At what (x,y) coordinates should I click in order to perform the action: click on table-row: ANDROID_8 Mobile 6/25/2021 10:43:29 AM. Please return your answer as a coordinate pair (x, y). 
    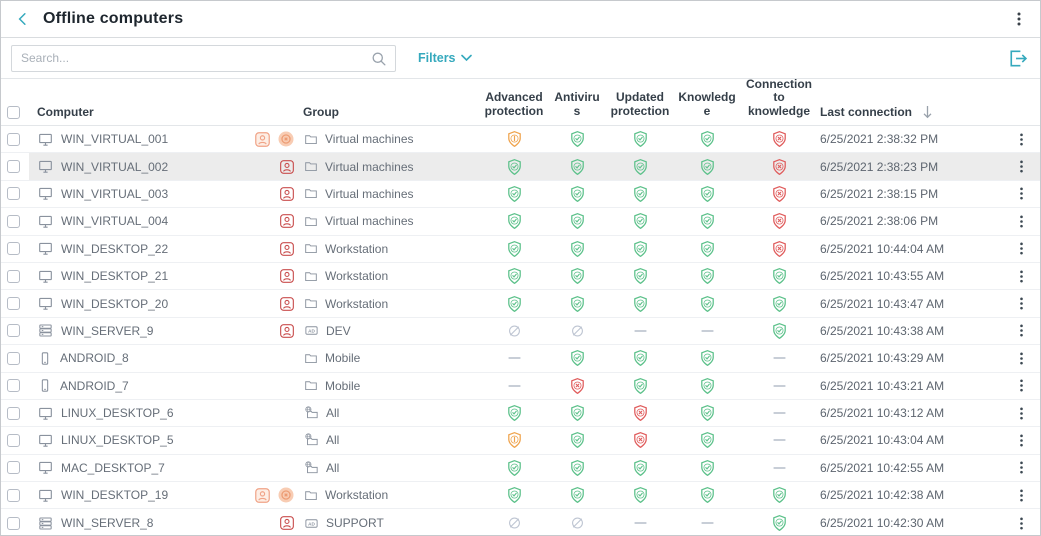
    Looking at the image, I should click on (520, 359).